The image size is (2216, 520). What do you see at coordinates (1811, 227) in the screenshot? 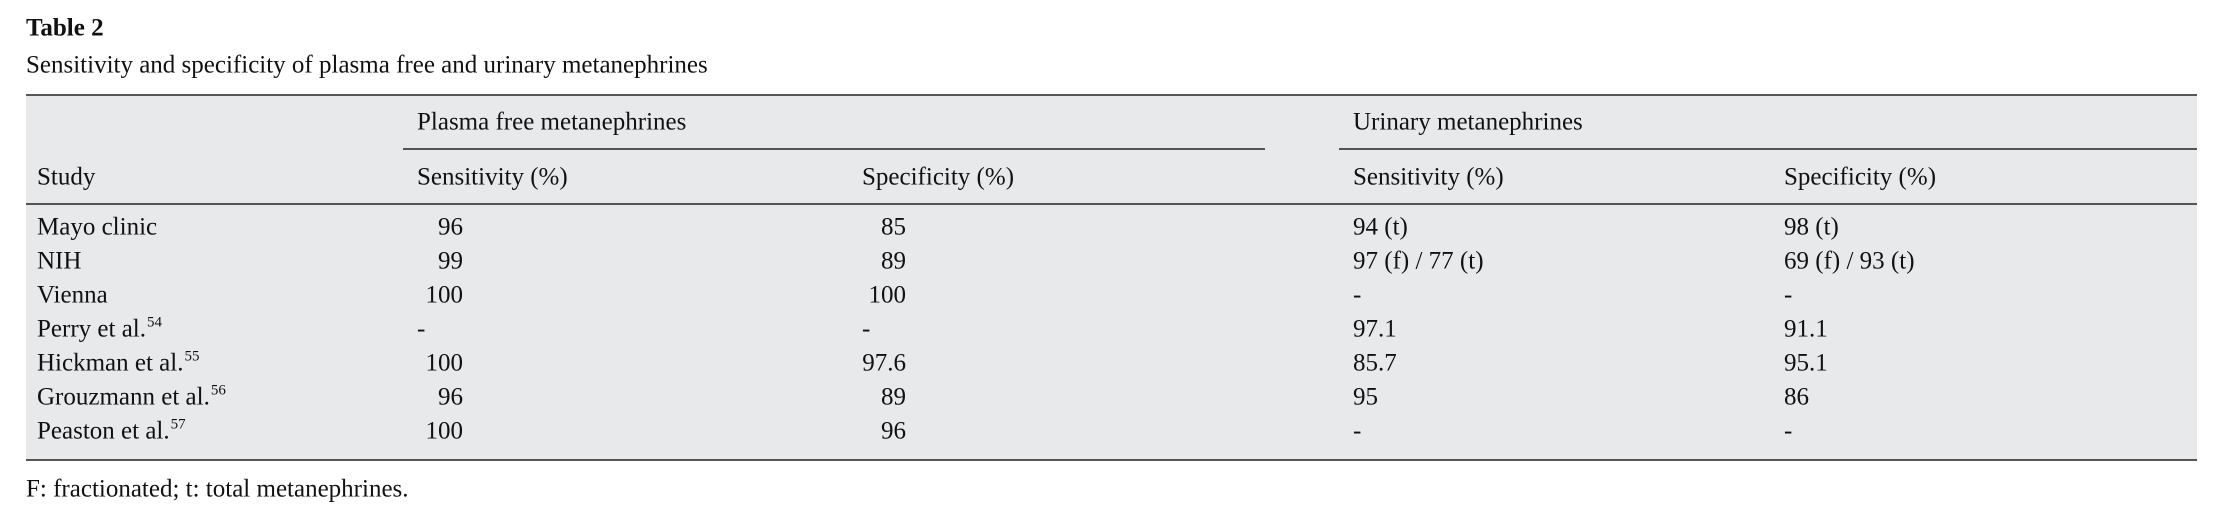
I see `cell: 98 (t)` at bounding box center [1811, 227].